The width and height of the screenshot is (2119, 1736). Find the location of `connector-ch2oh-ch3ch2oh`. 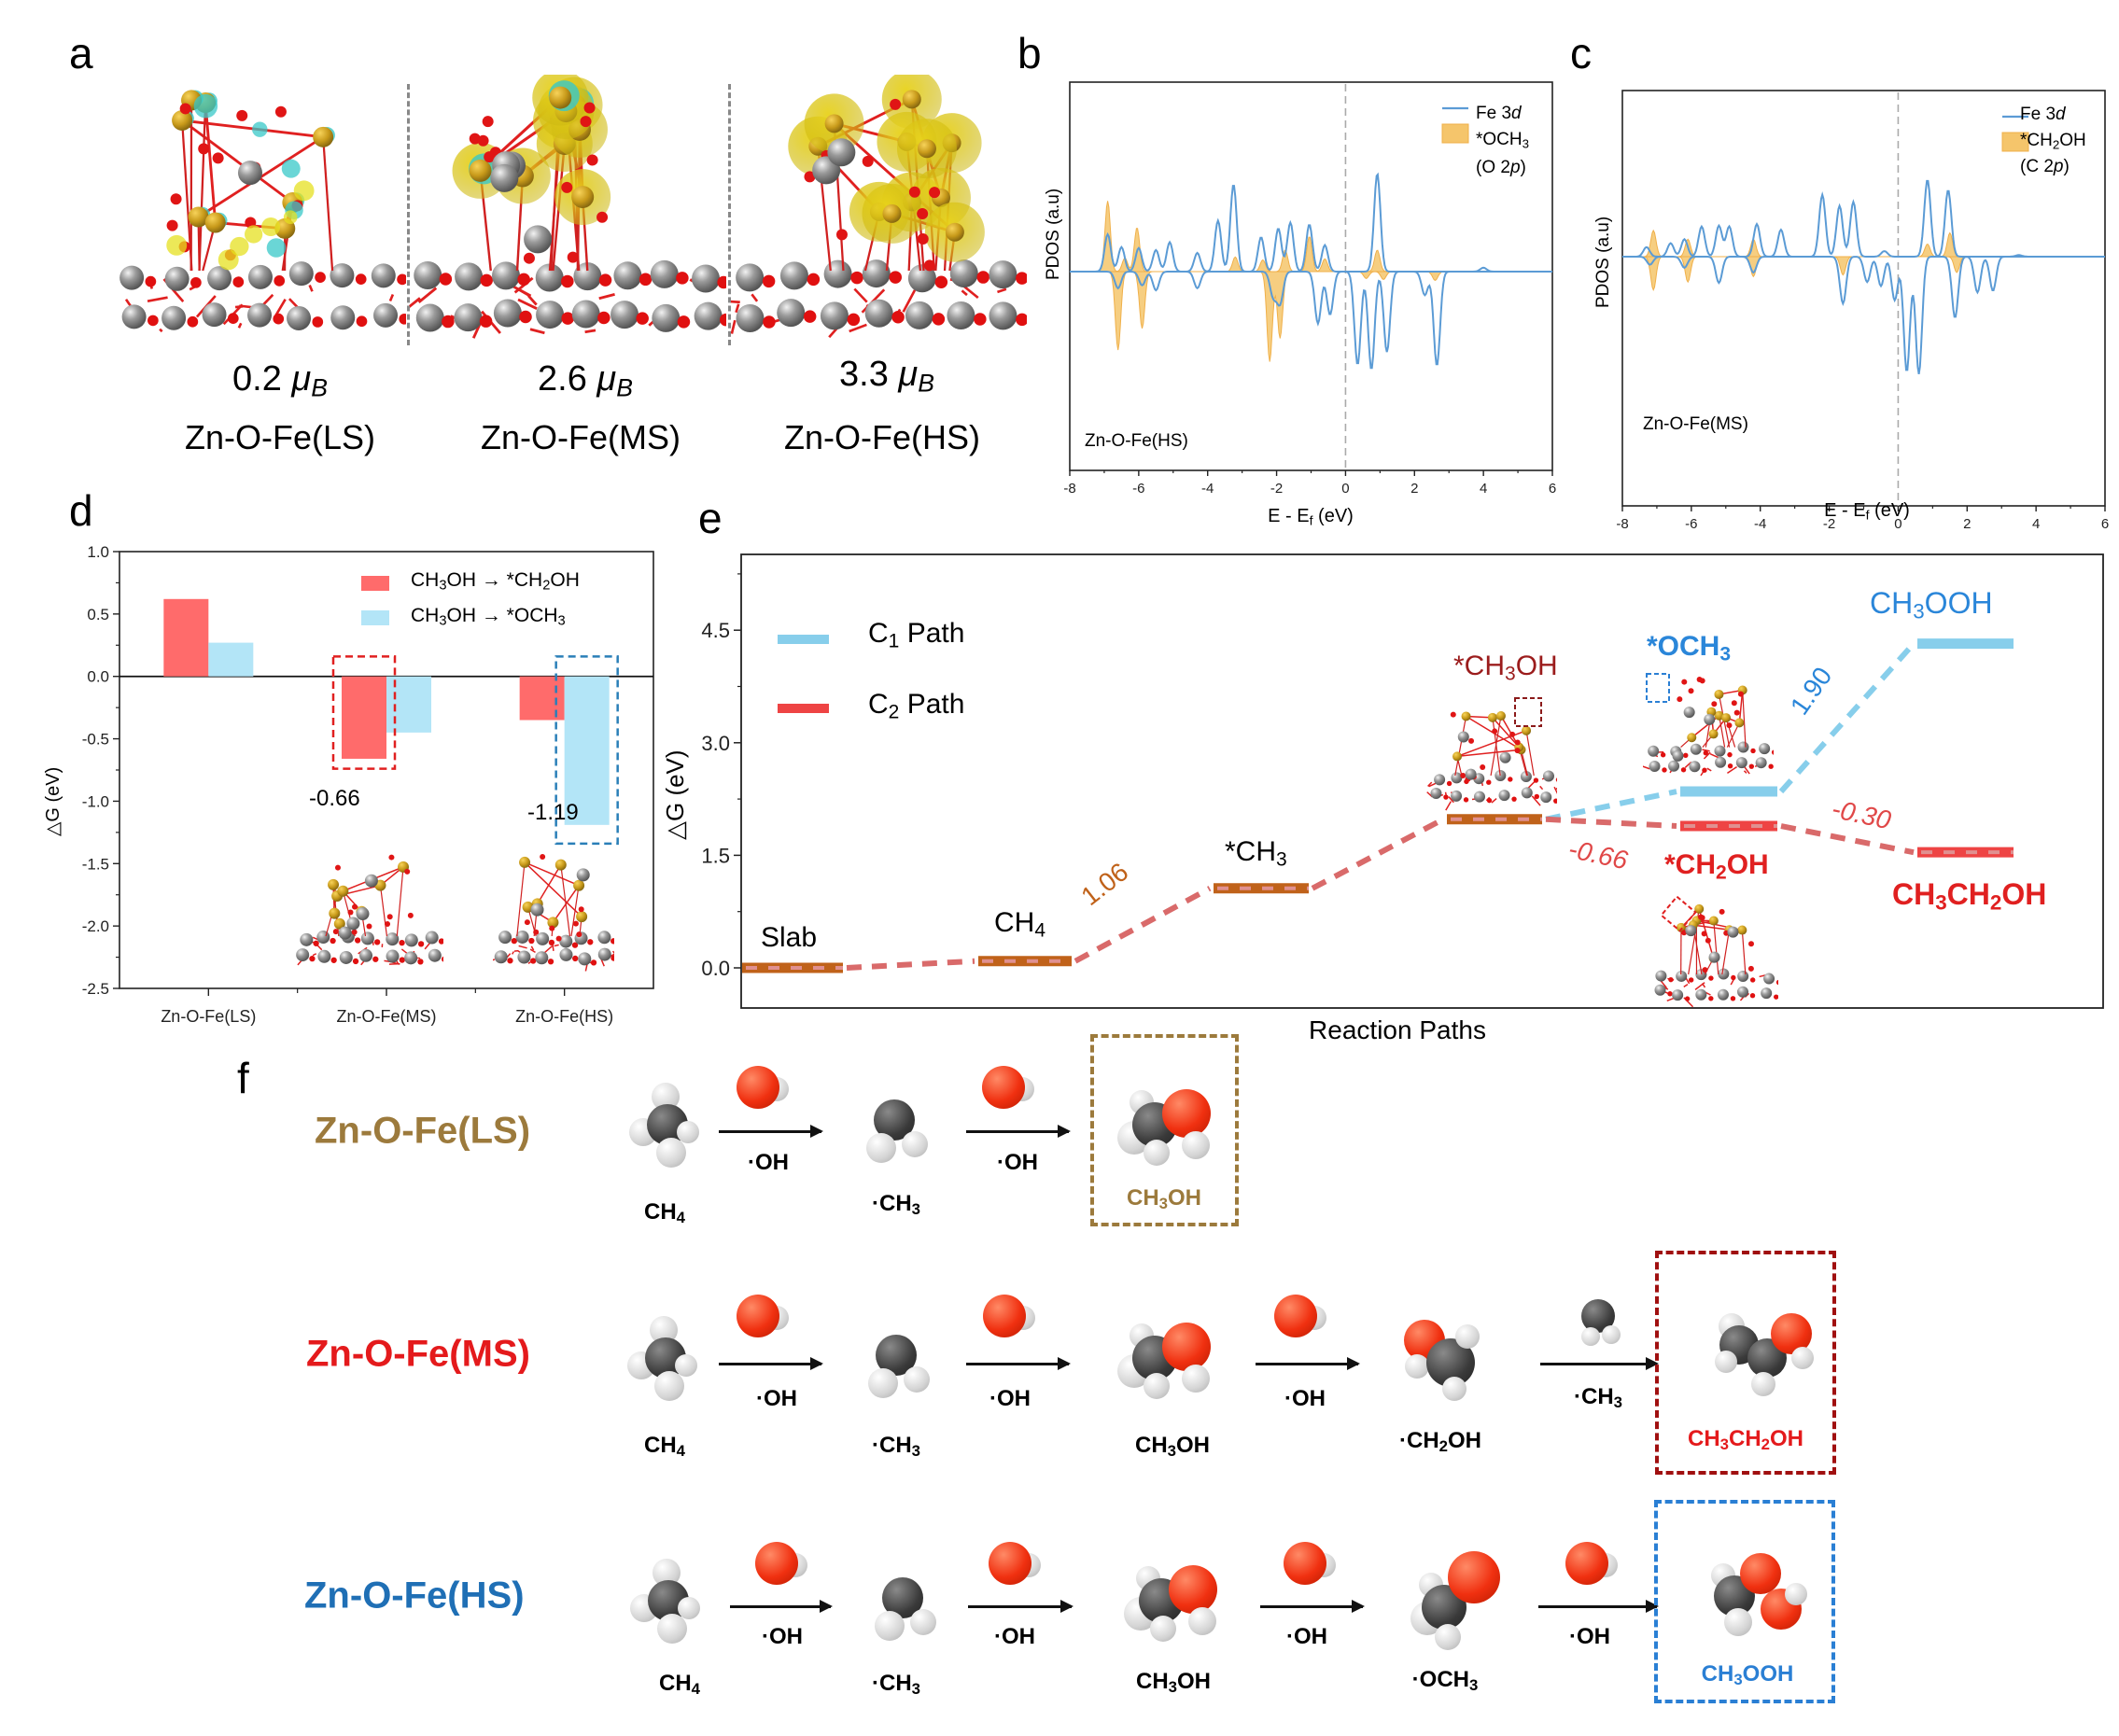

connector-ch2oh-ch3ch2oh is located at coordinates (1848, 839).